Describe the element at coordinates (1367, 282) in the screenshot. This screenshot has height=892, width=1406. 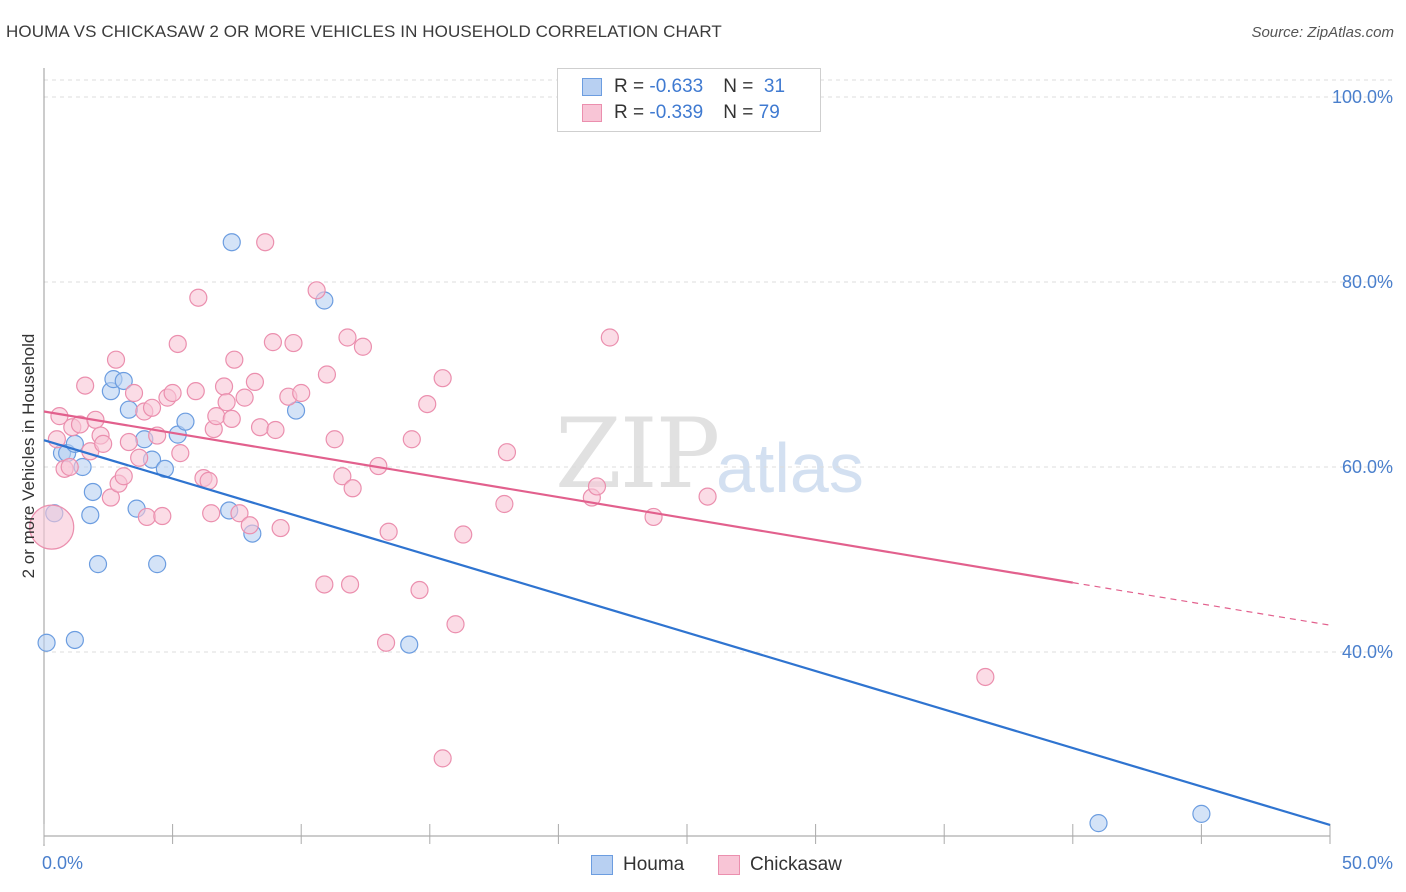
I see `y-tick-label: 80.0%` at that location.